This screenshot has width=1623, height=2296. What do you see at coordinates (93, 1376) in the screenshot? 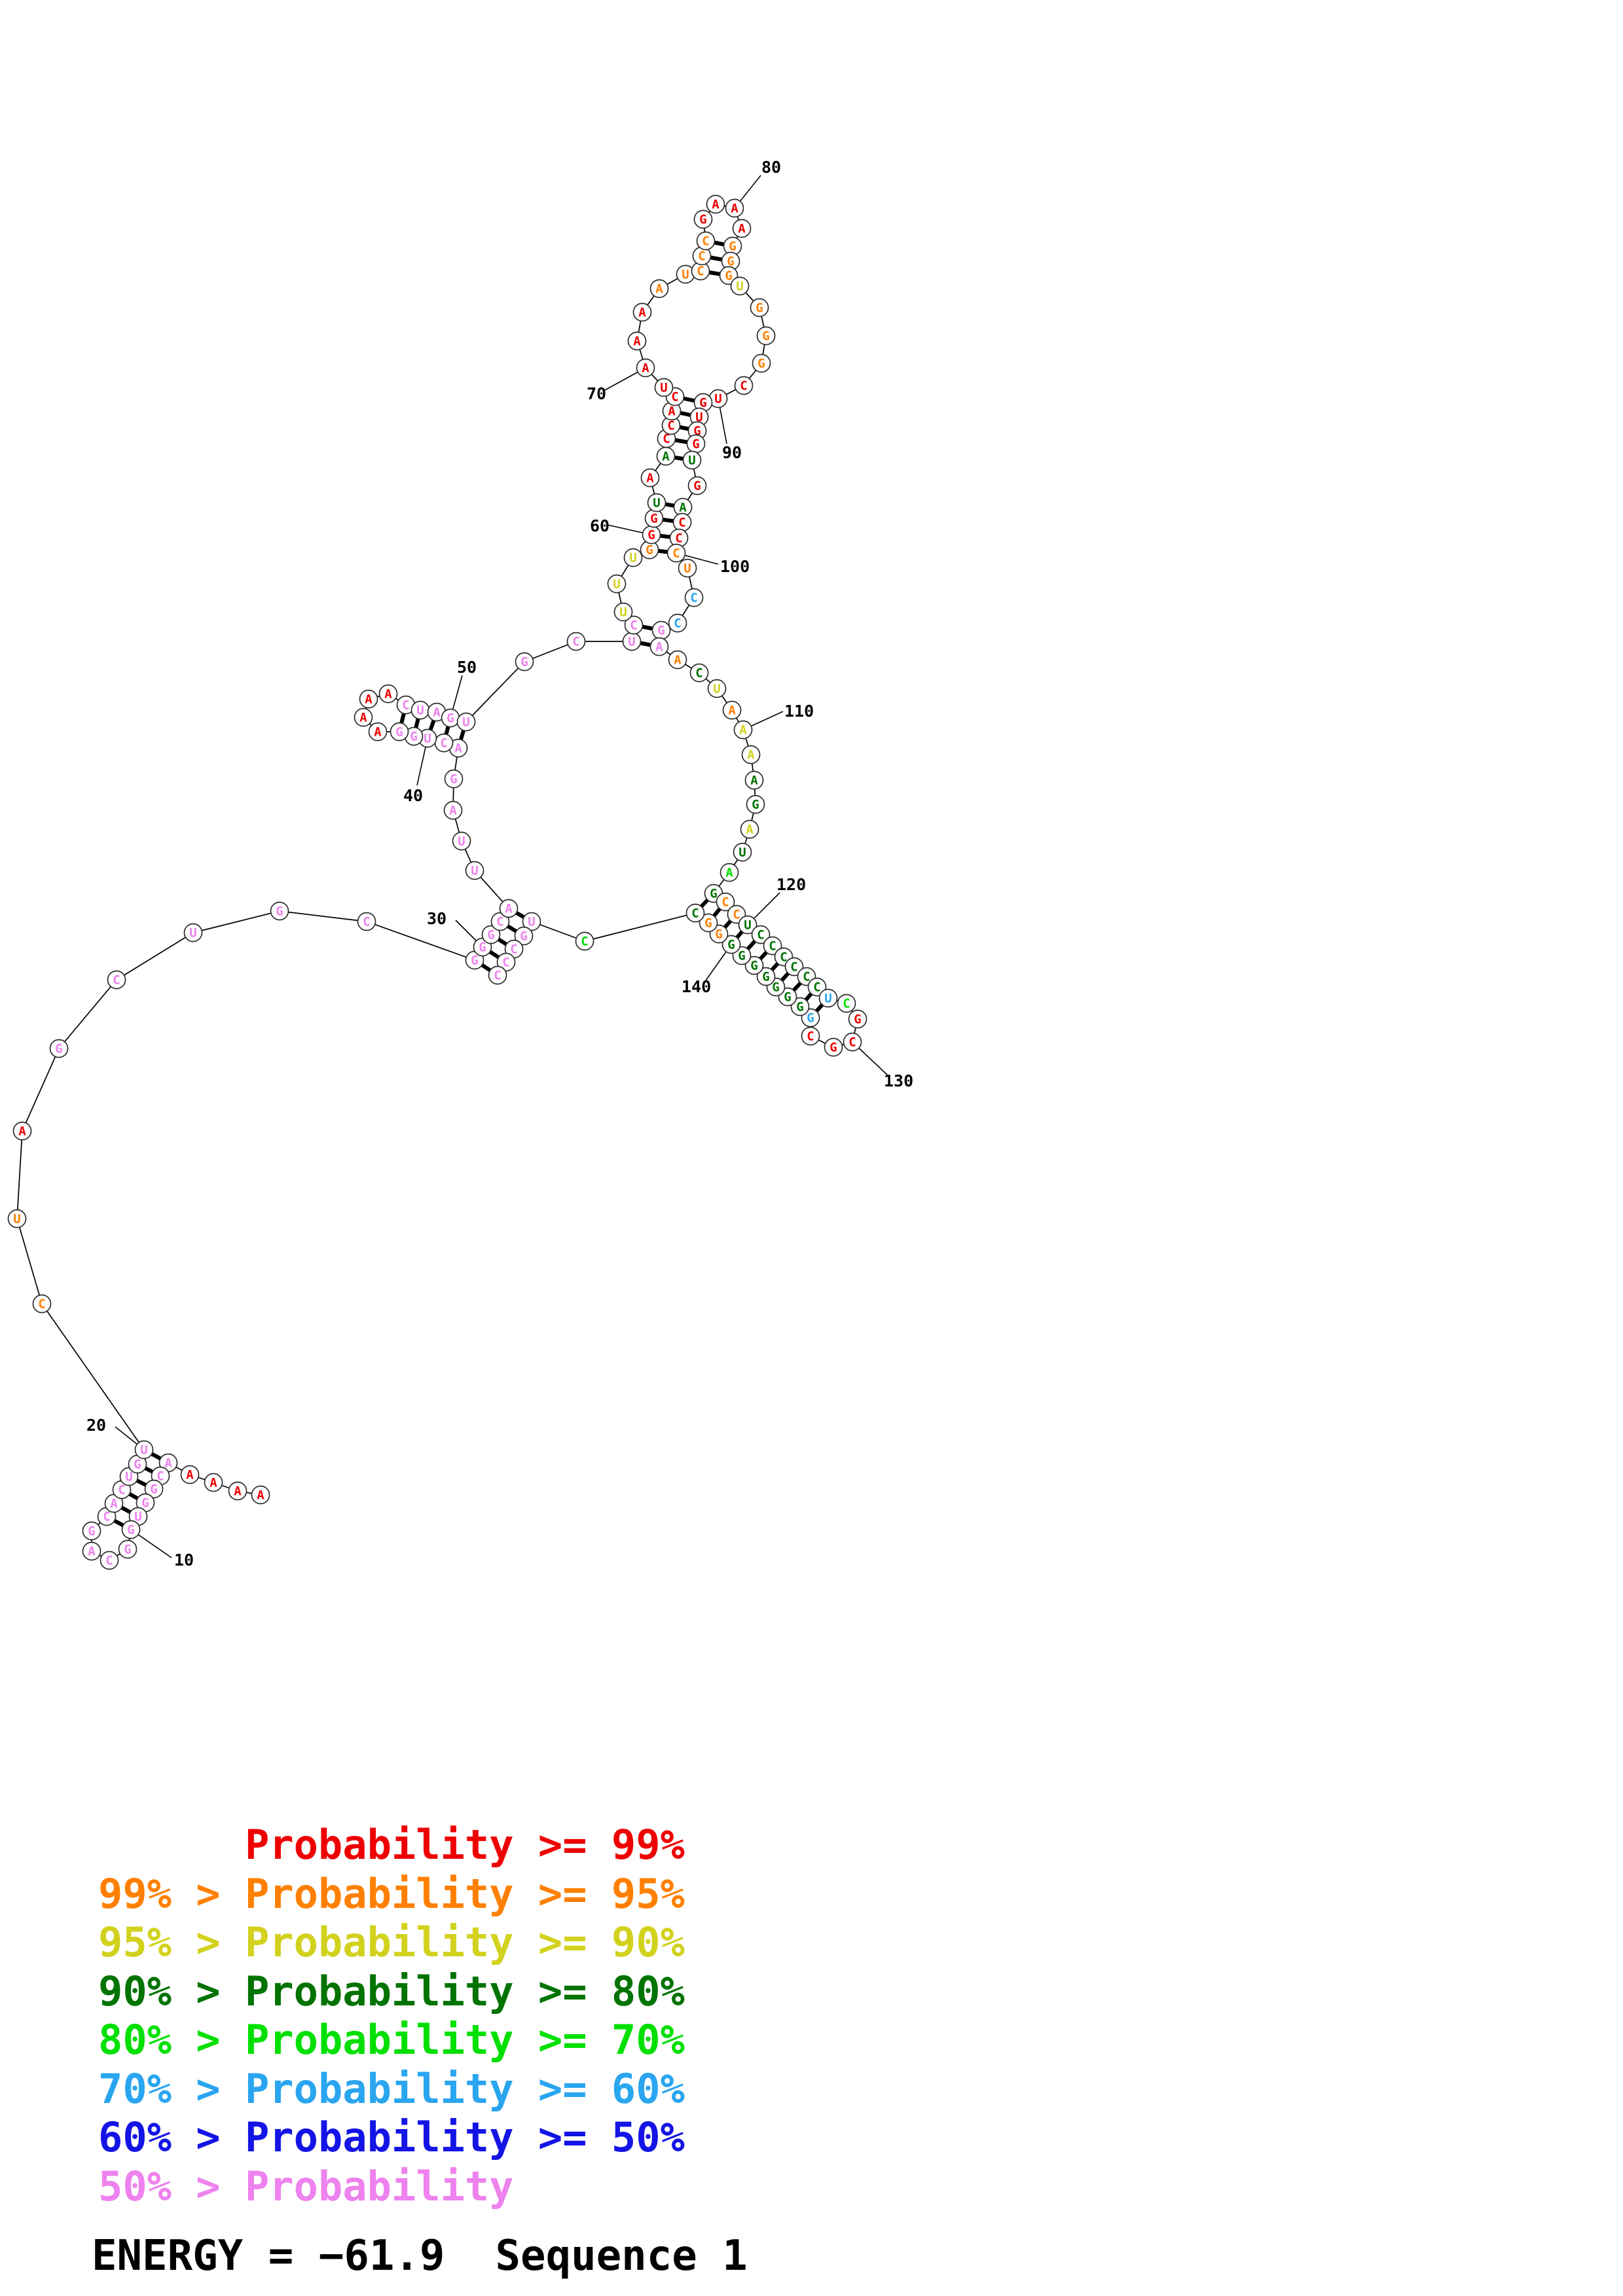
I see `backbone-segment` at bounding box center [93, 1376].